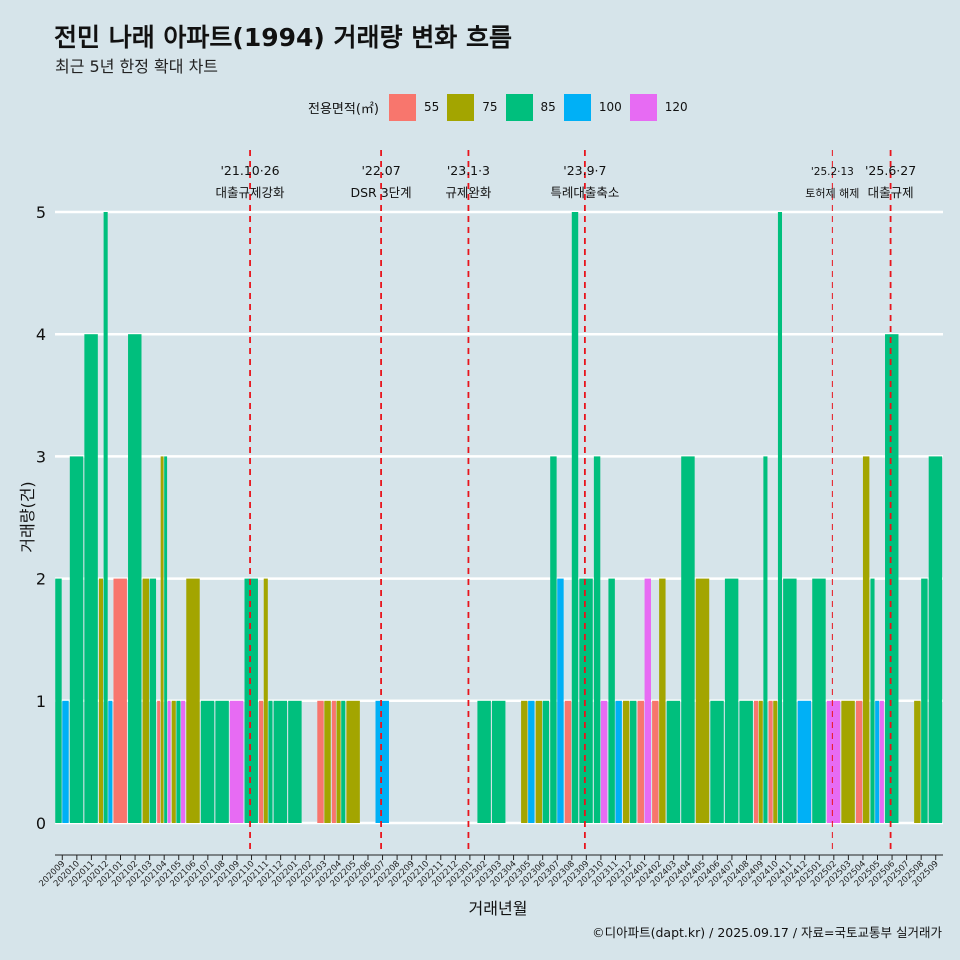 Image resolution: width=960 pixels, height=960 pixels. Describe the element at coordinates (468, 170) in the screenshot. I see `event-date-3: '23.1·3` at that location.